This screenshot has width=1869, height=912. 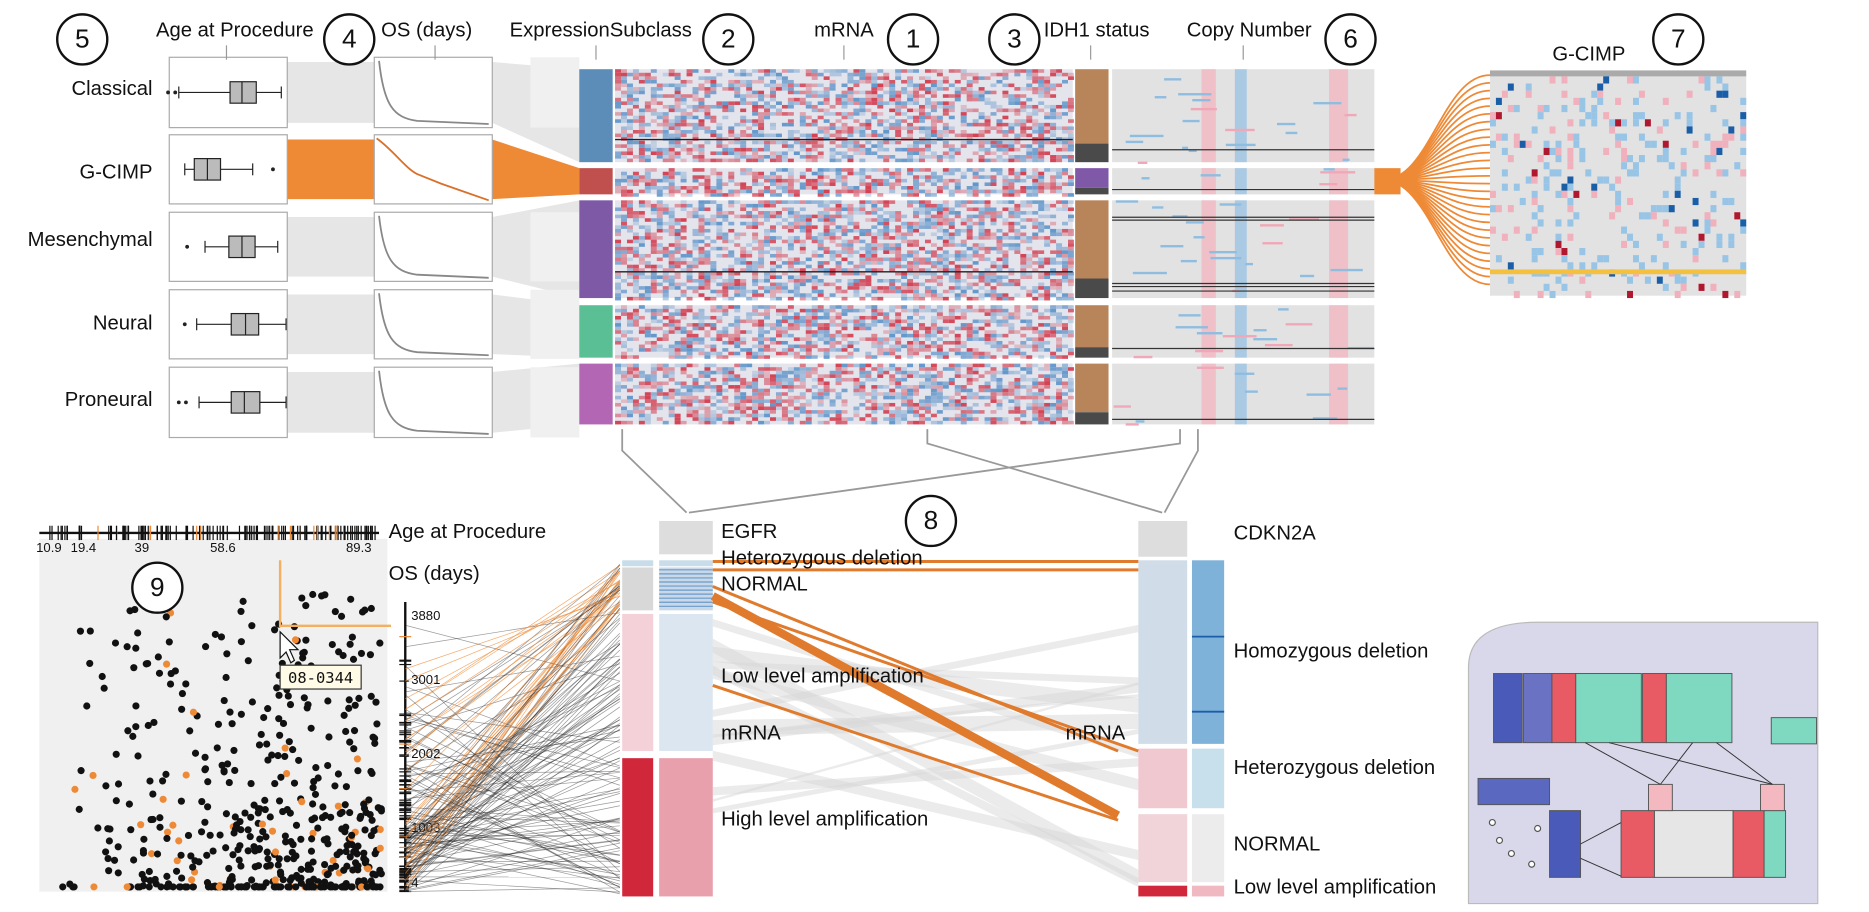 I want to click on x-tick-label: 89.3, so click(x=359, y=547).